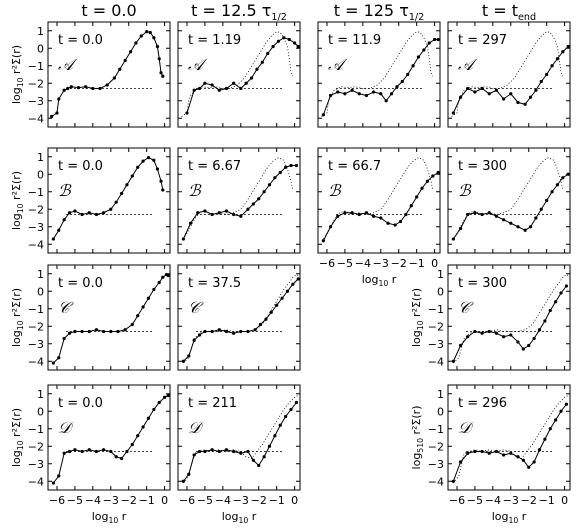 The image size is (582, 529). What do you see at coordinates (509, 74) in the screenshot?
I see `panel: t = 297 𝒜` at bounding box center [509, 74].